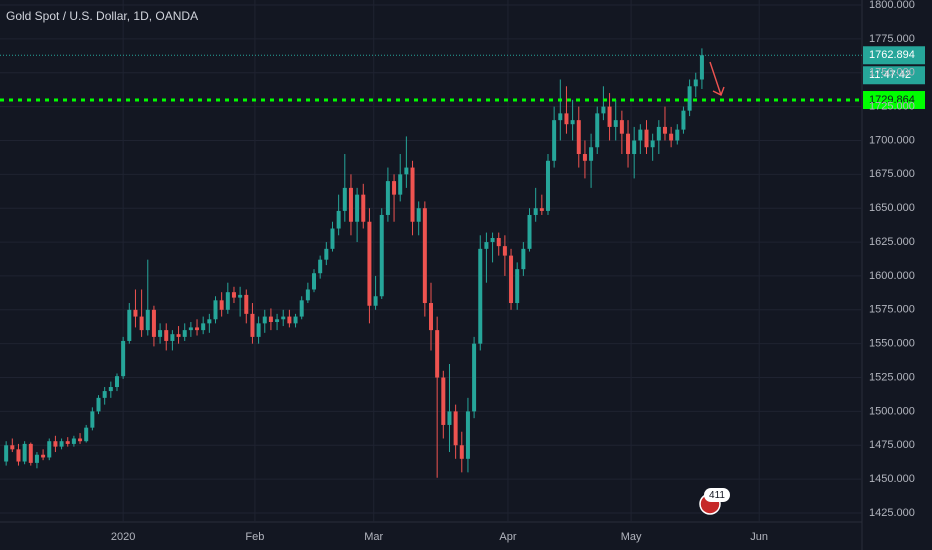  I want to click on x-tick-label: Jun, so click(759, 537).